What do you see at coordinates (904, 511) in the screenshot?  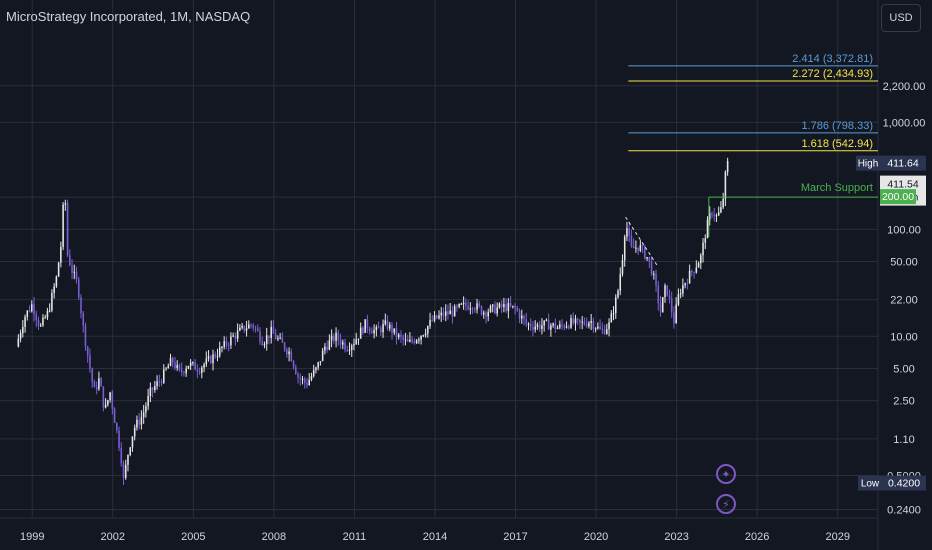 I see `y-tick-label: 0.2400` at bounding box center [904, 511].